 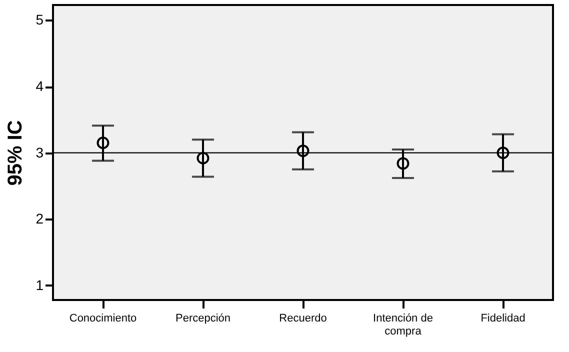 I want to click on x-tick-label: Fidelidad, so click(x=503, y=318).